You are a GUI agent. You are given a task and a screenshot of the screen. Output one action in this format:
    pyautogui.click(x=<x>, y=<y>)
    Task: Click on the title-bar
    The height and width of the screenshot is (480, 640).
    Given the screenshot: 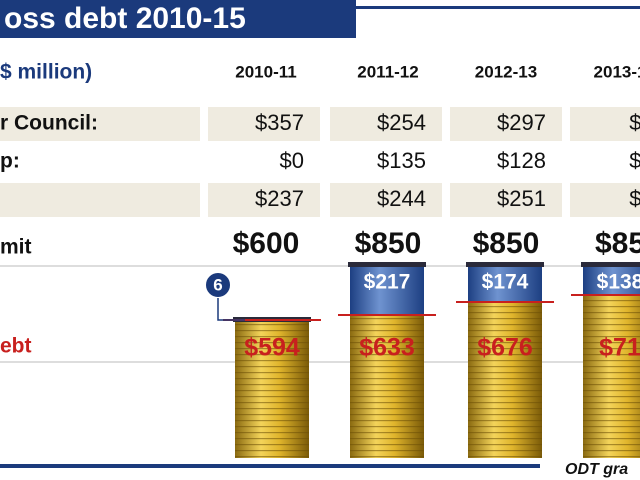 What is the action you would take?
    pyautogui.click(x=178, y=19)
    